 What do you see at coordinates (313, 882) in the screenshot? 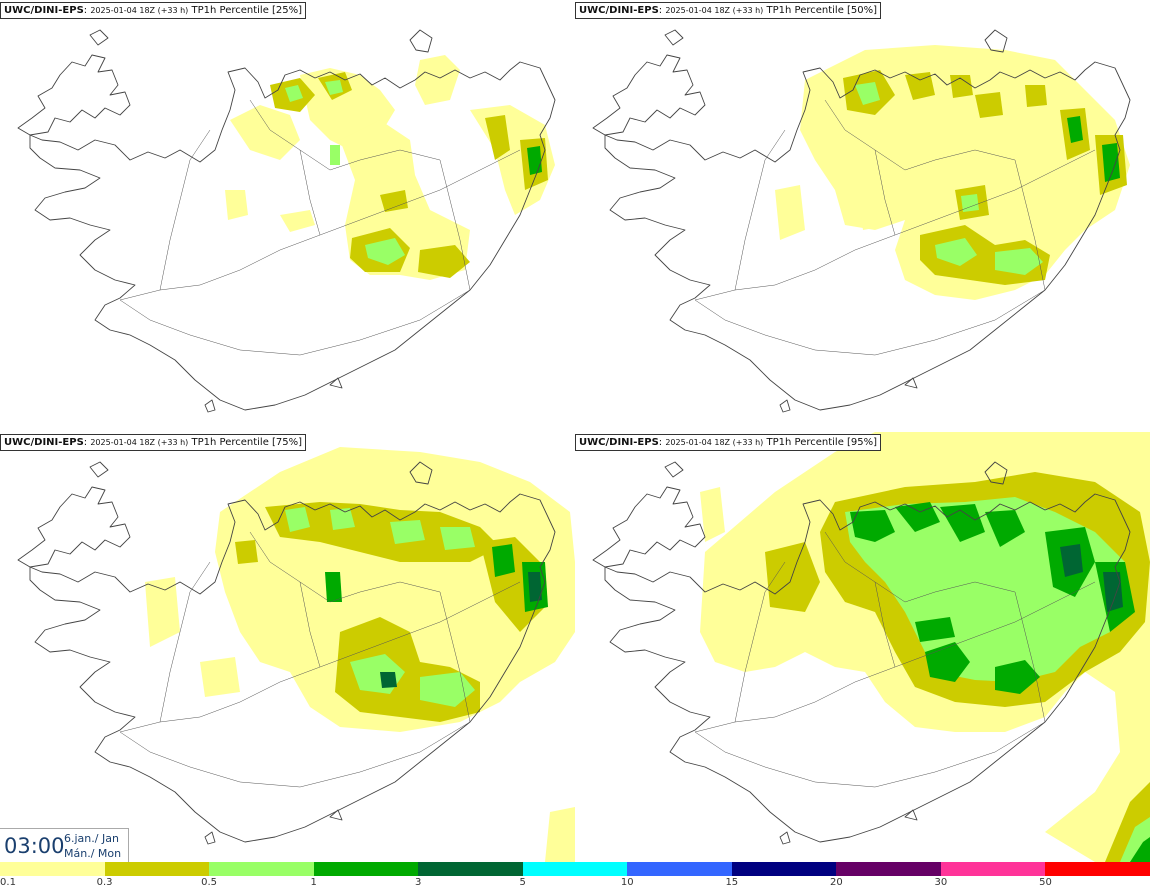
I see `legend-tick-label: 1` at bounding box center [313, 882].